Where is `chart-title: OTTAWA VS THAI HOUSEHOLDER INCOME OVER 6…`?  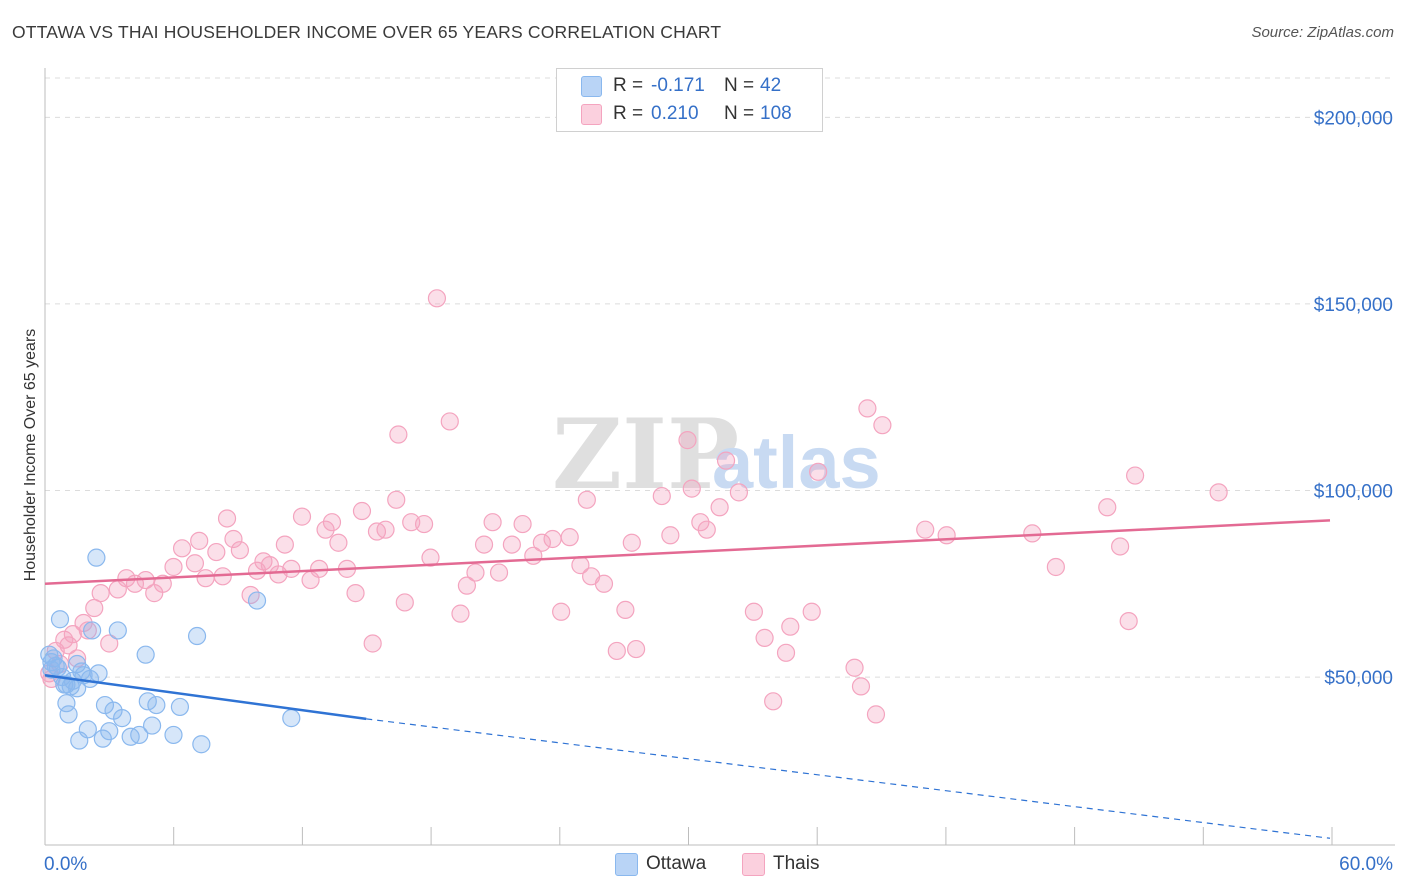
chart-title: OTTAWA VS THAI HOUSEHOLDER INCOME OVER 6… is located at coordinates (367, 32).